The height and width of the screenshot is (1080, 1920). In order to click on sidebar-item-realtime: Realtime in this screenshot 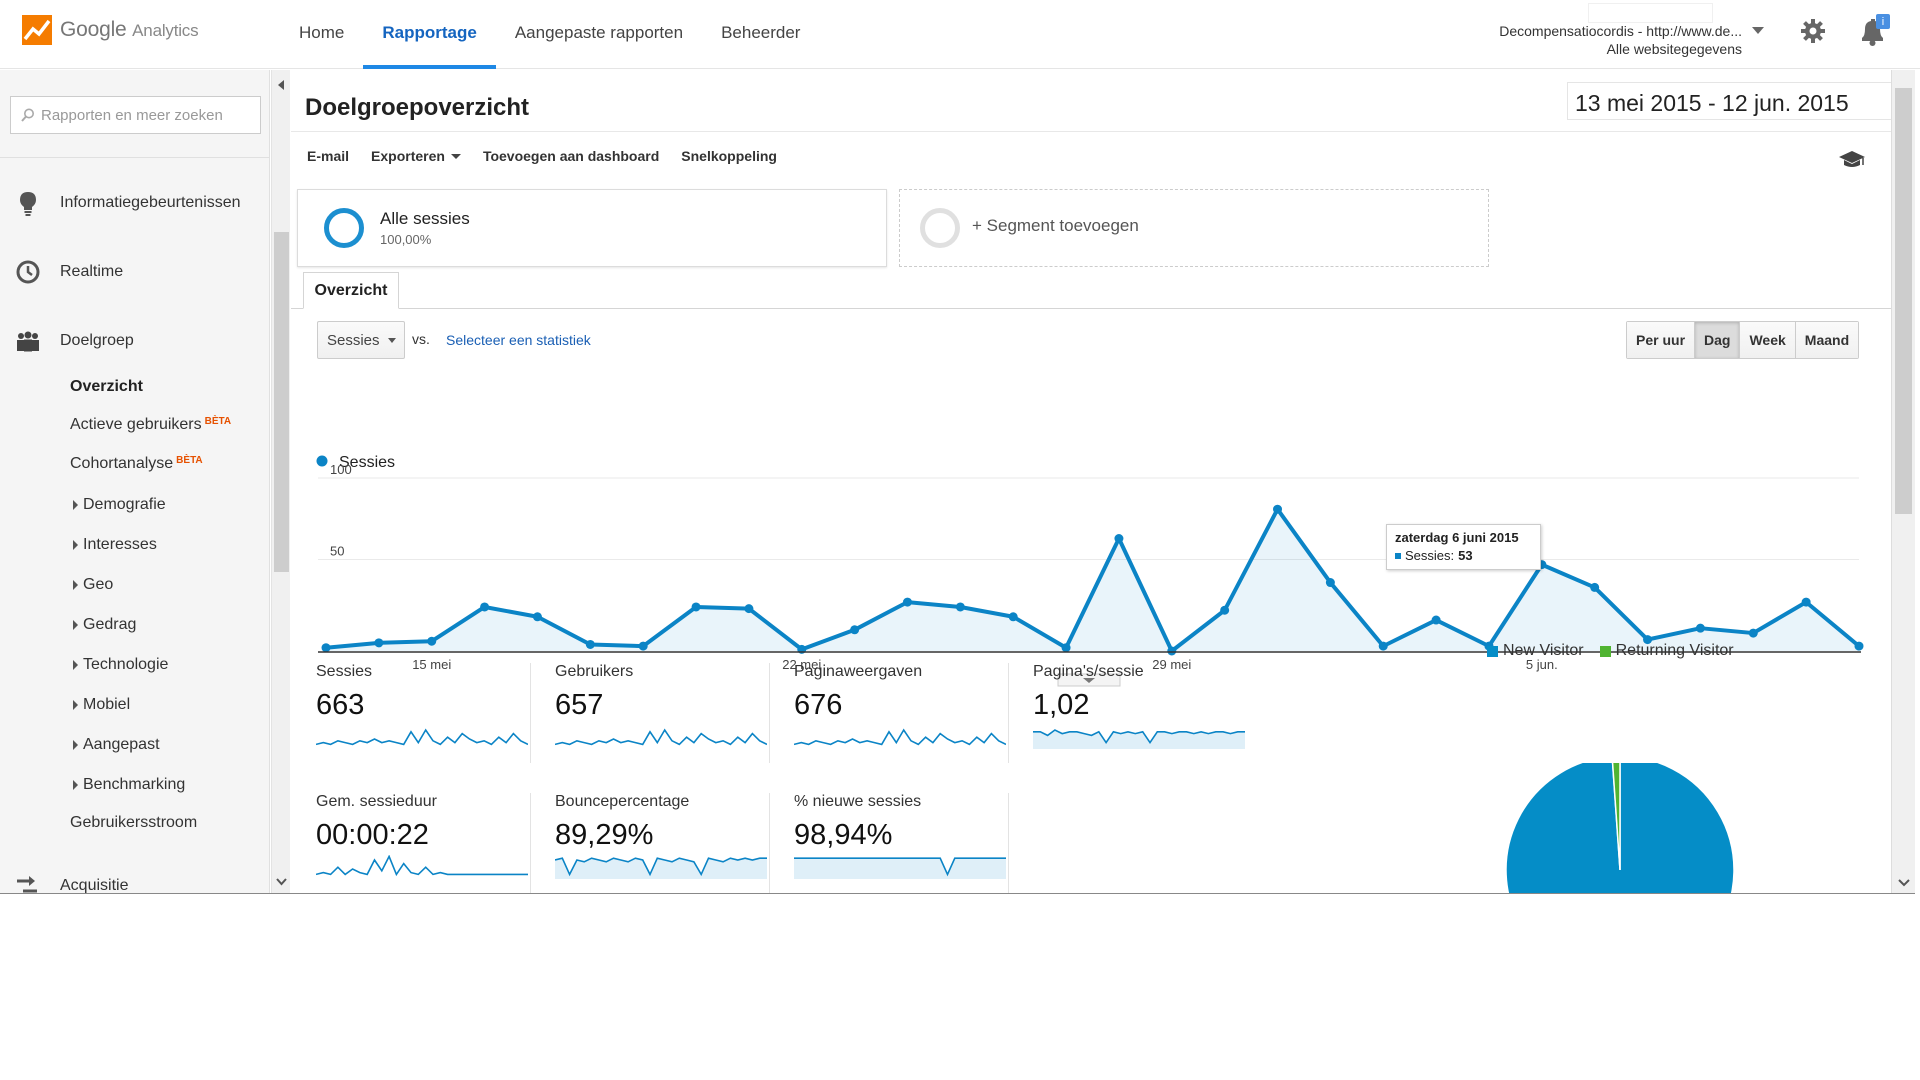, I will do `click(135, 272)`.